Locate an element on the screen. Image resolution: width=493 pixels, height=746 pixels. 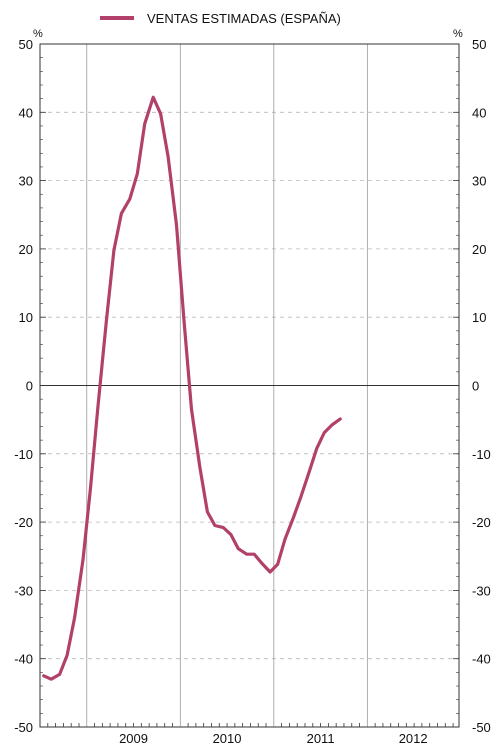
y-tick-label-left: -10 is located at coordinates (23, 454).